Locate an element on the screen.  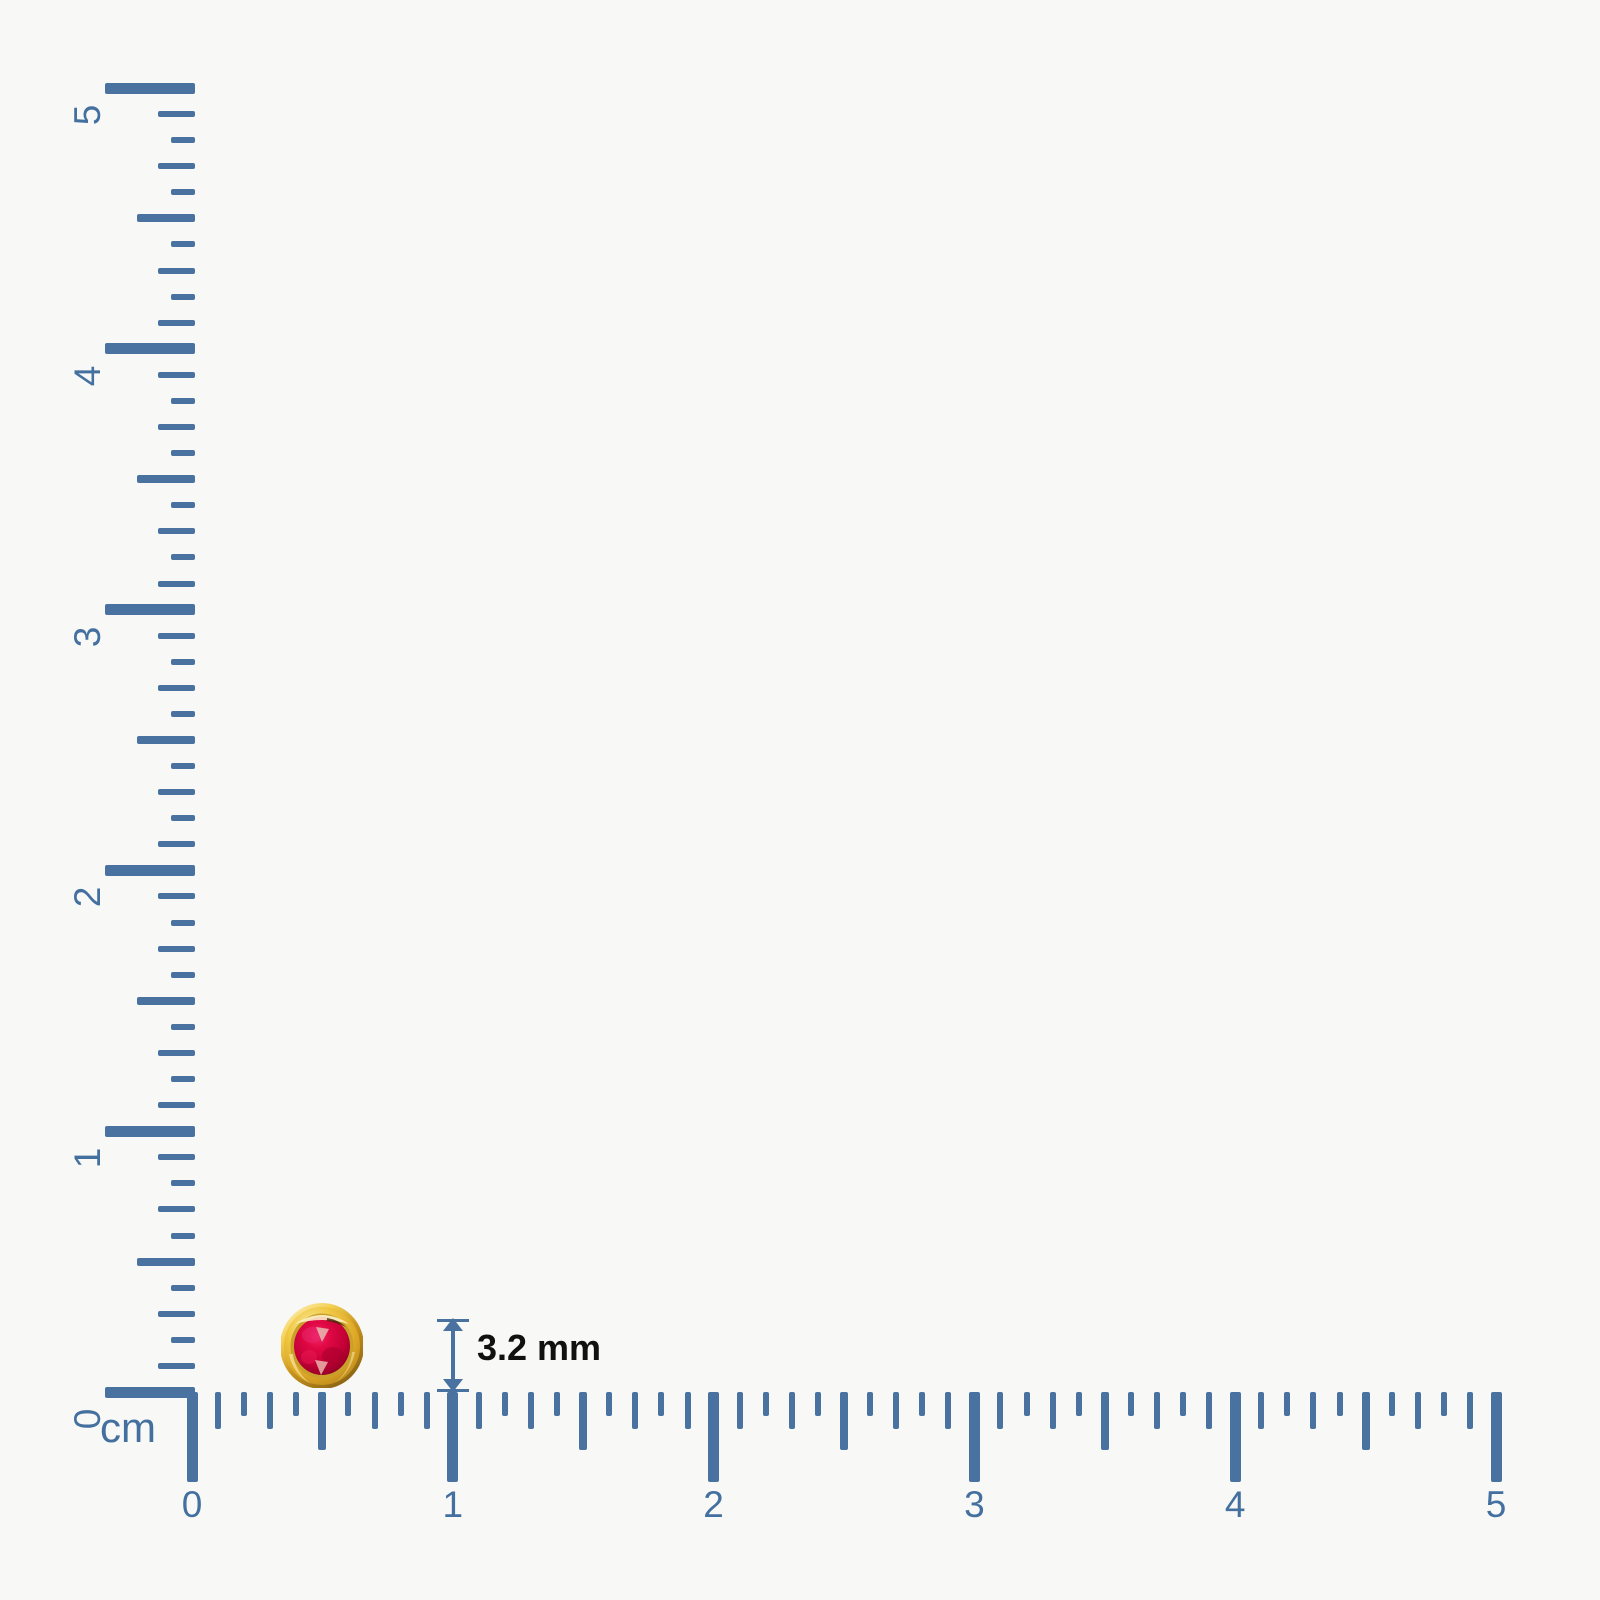
vertical-tick-label: 0 is located at coordinates (87, 1419).